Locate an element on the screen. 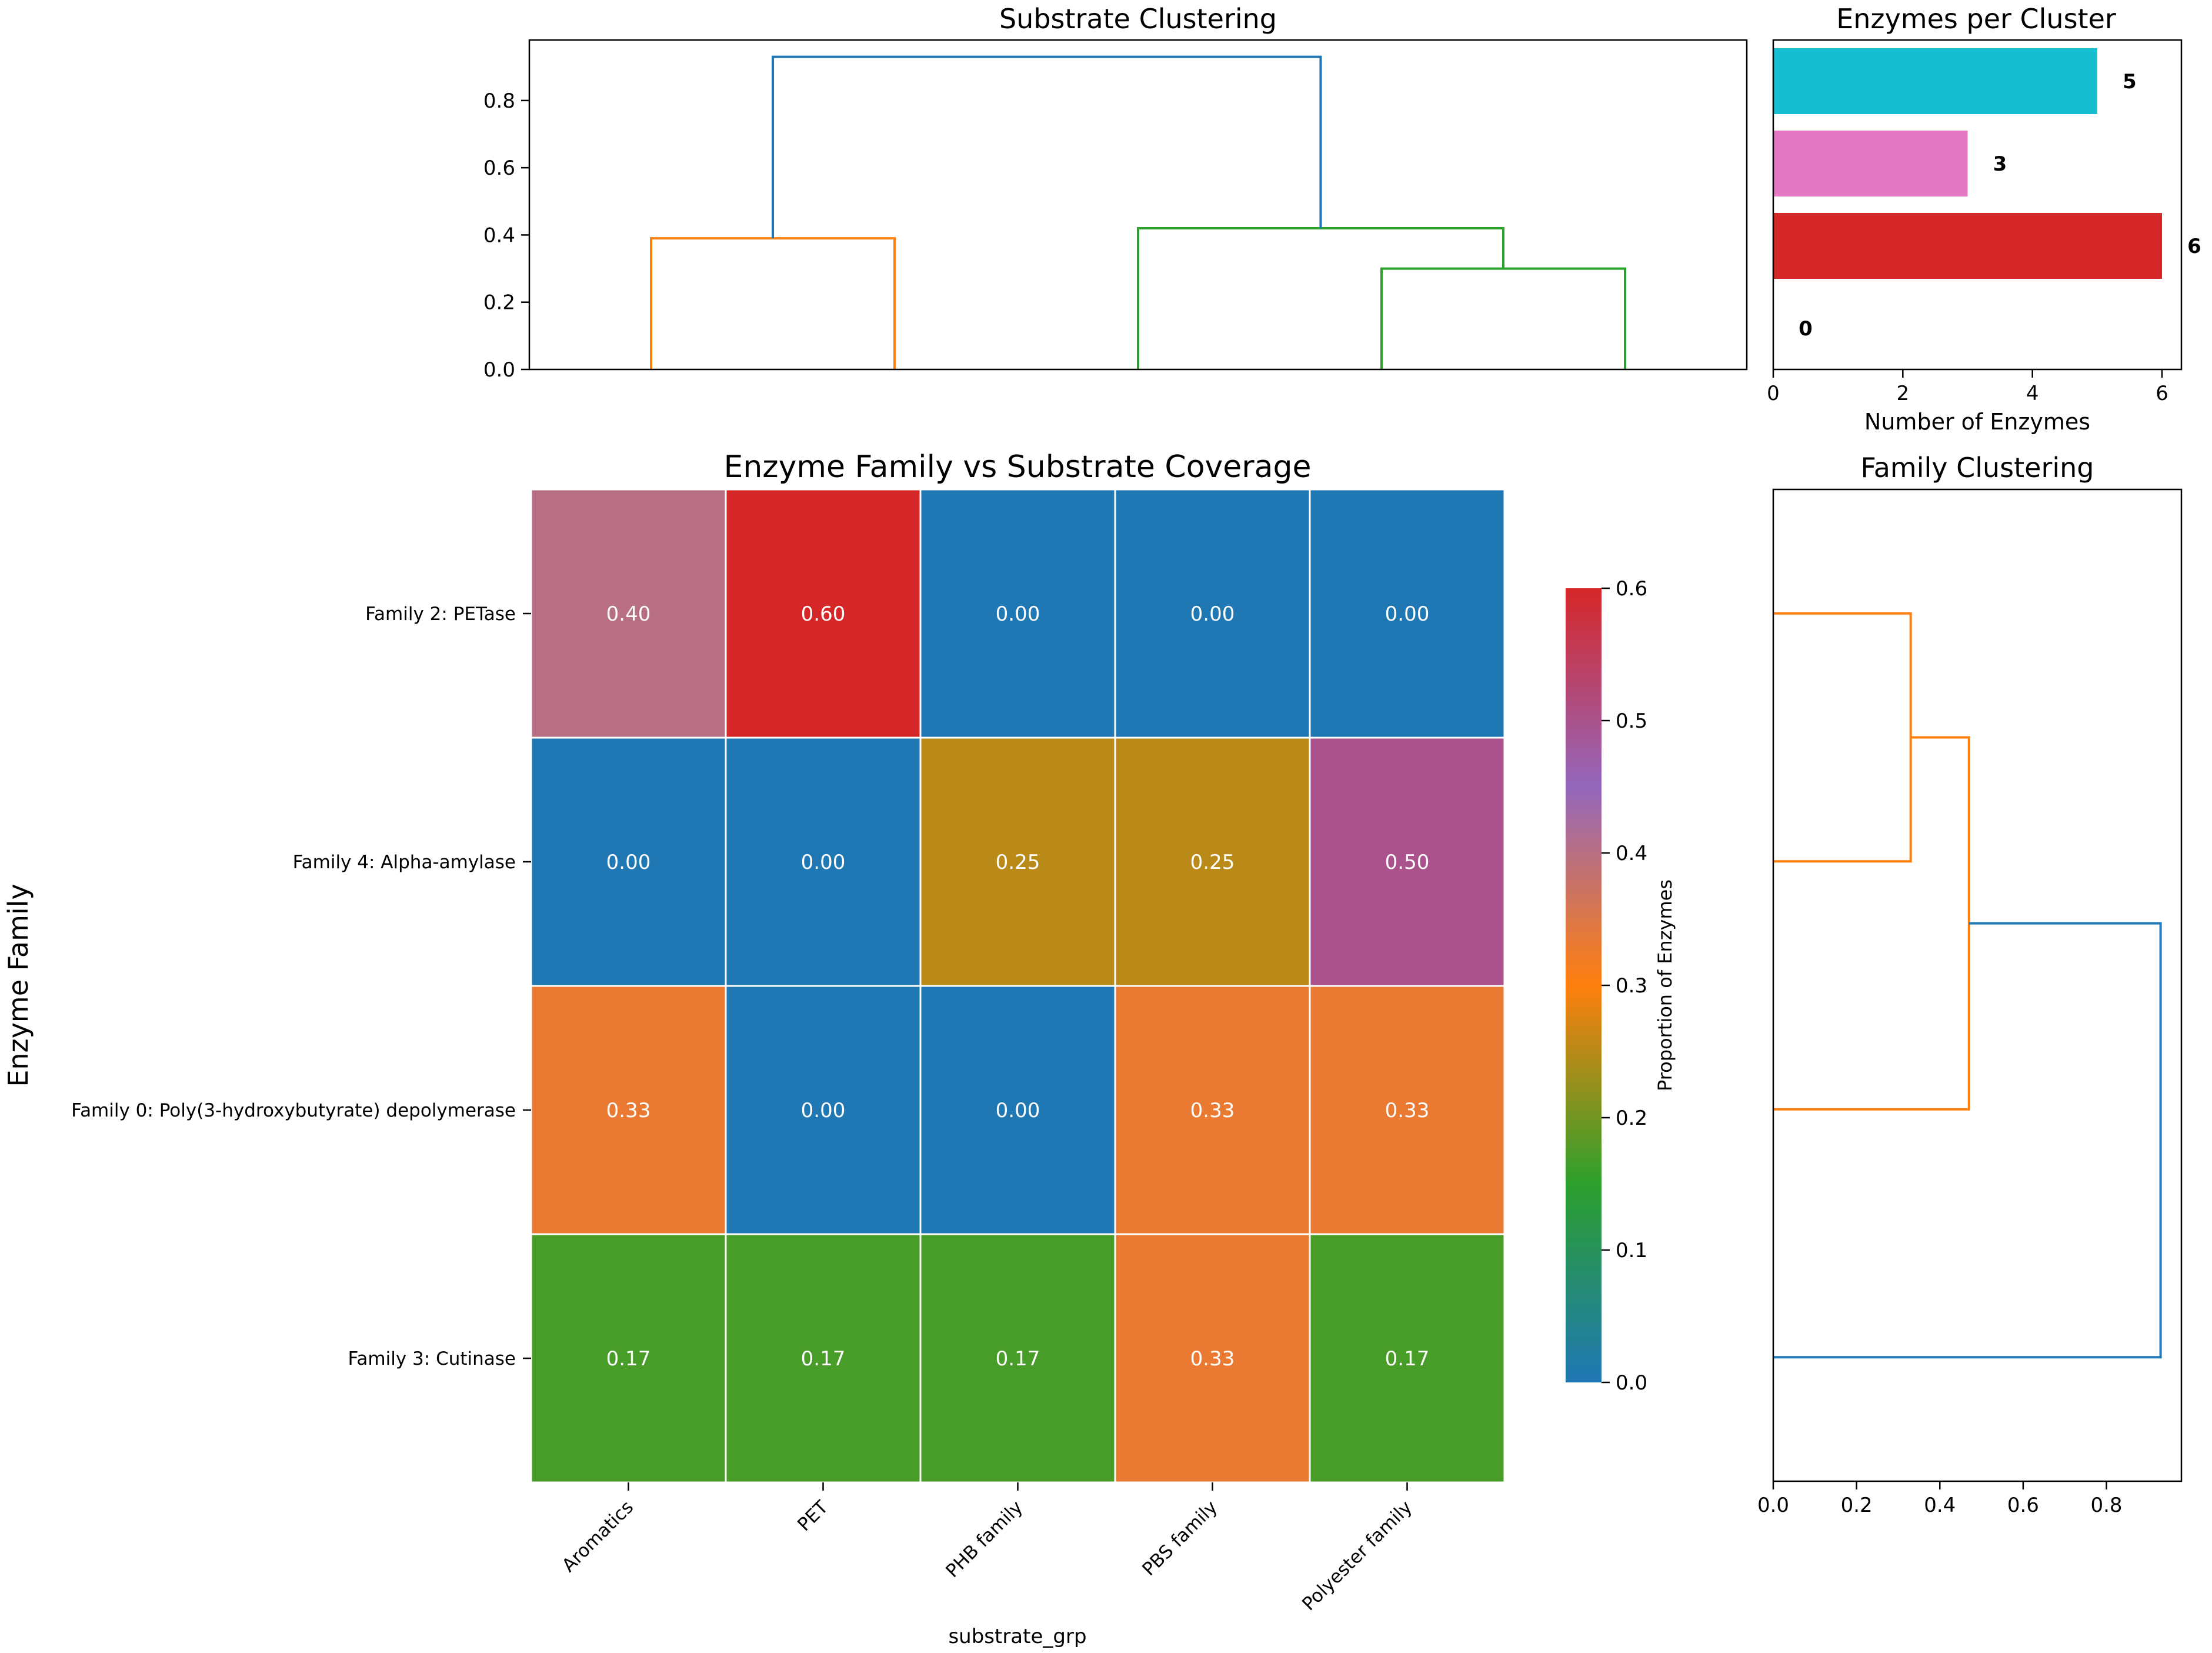 The image size is (2212, 1653). heatmap-ylabel: Enzyme Family is located at coordinates (18, 986).